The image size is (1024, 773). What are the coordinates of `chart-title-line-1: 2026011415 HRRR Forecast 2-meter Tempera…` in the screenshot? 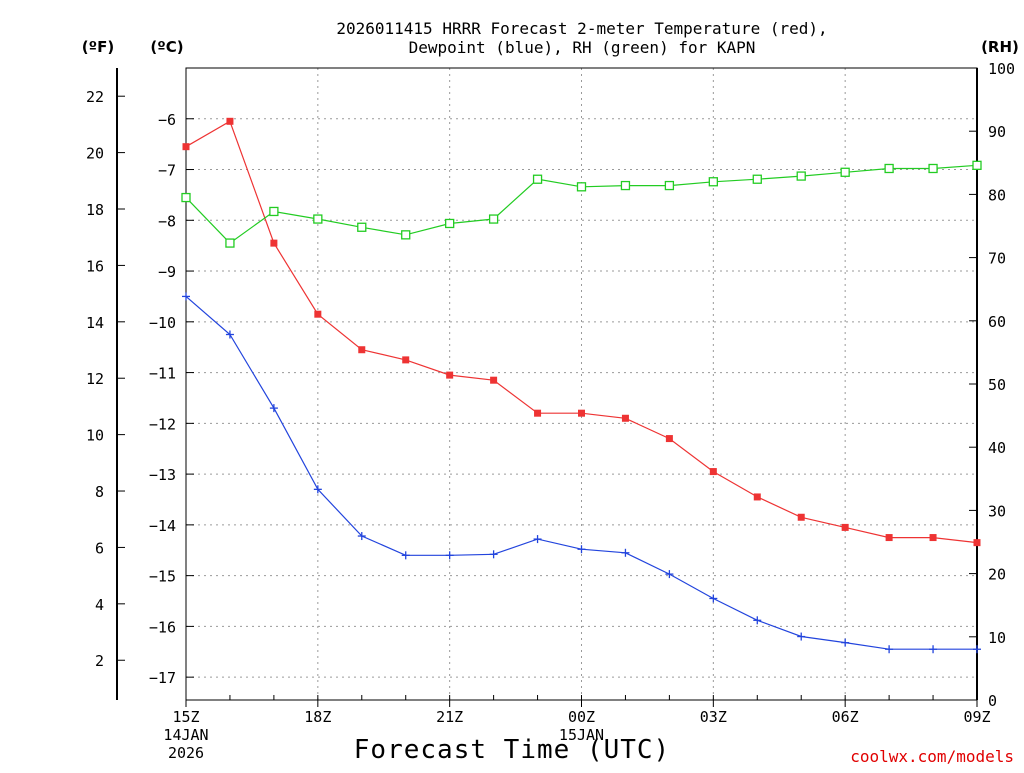 It's located at (581, 28).